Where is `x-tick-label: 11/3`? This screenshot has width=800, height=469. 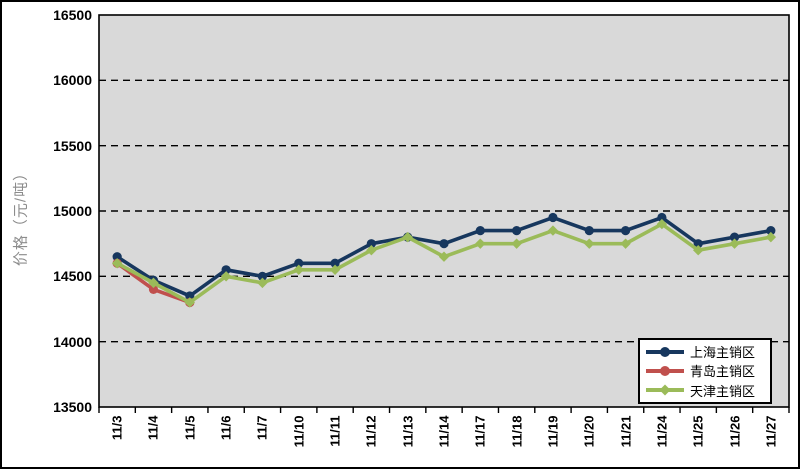 x-tick-label: 11/3 is located at coordinates (117, 428).